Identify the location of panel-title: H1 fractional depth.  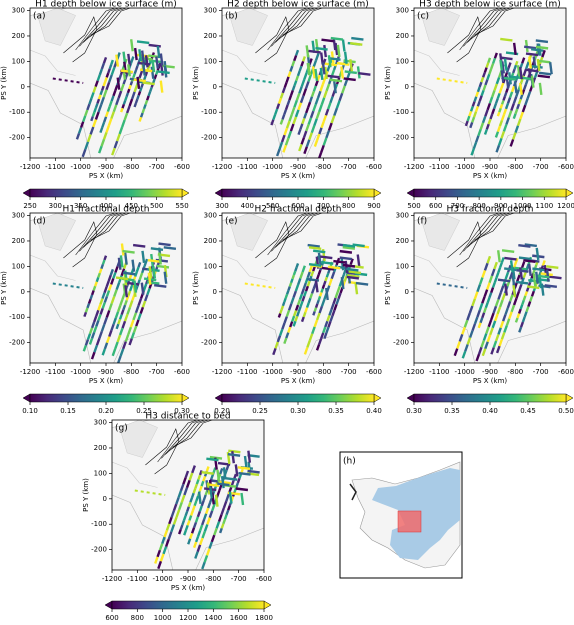
(106, 210).